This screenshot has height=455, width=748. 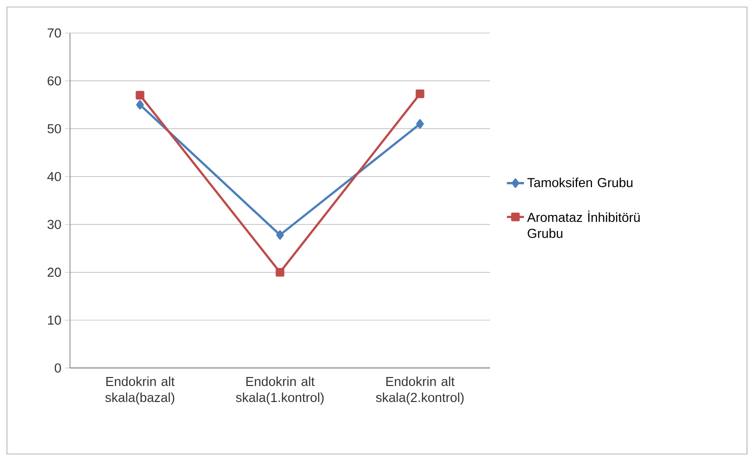 What do you see at coordinates (54, 81) in the screenshot?
I see `y-tick-label: 60` at bounding box center [54, 81].